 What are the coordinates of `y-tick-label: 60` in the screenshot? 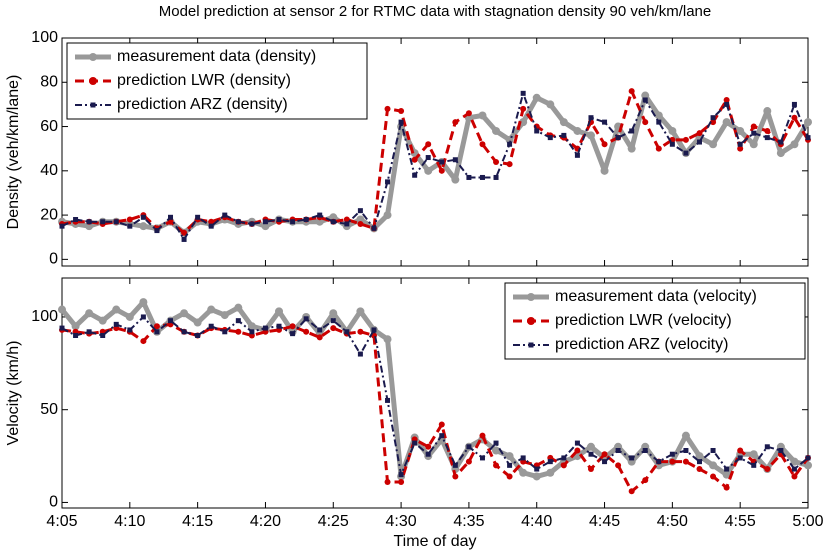 It's located at (49, 126).